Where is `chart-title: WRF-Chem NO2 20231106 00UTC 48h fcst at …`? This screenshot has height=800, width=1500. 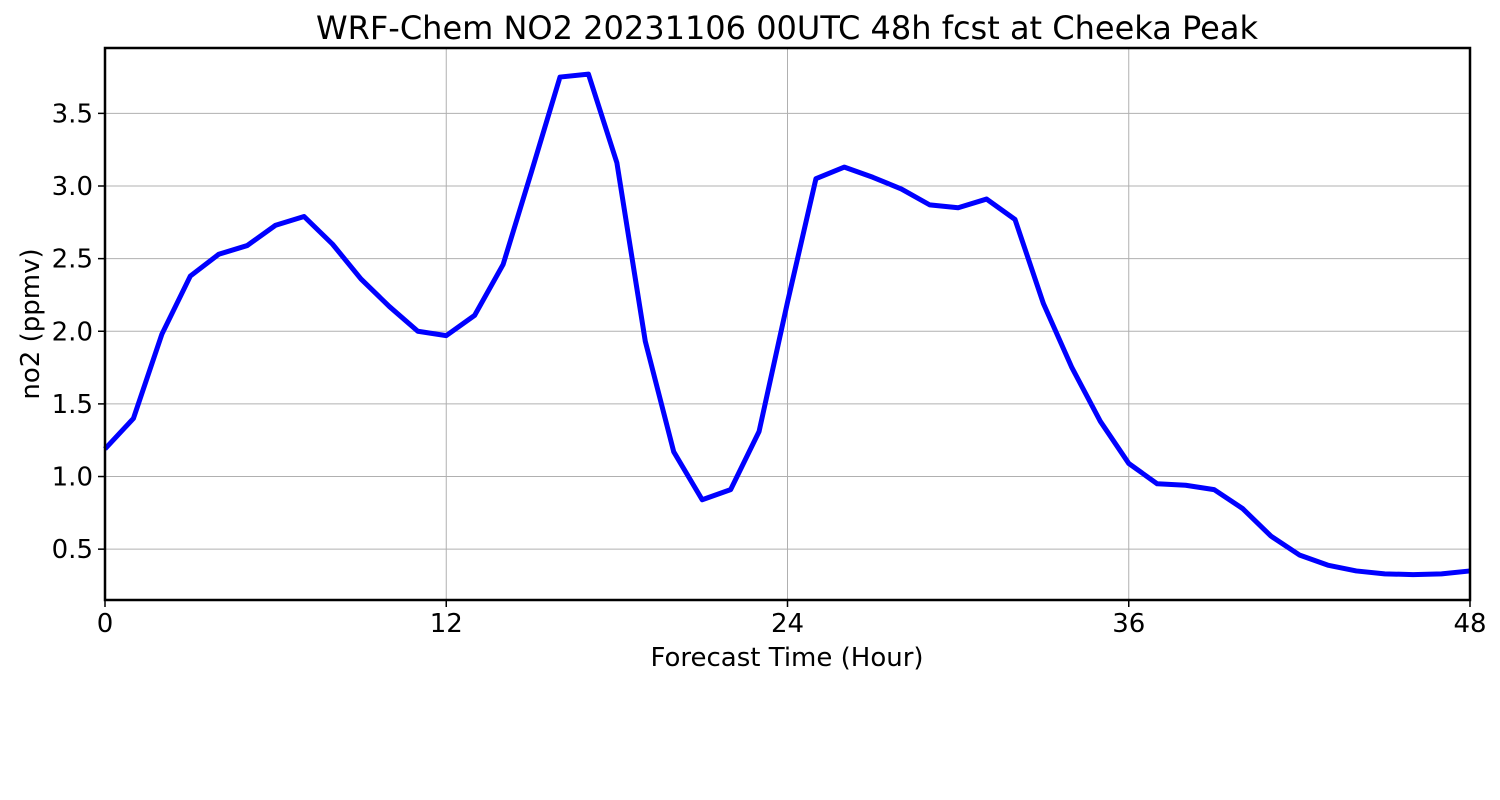 chart-title: WRF-Chem NO2 20231106 00UTC 48h fcst at … is located at coordinates (787, 28).